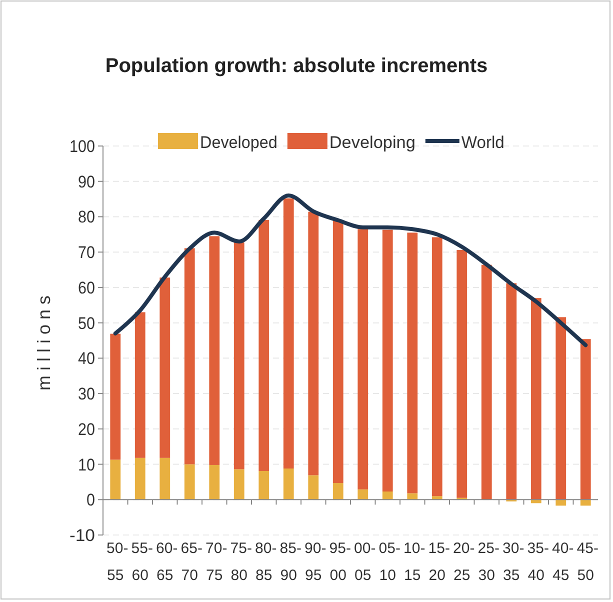 Image resolution: width=613 pixels, height=602 pixels. Describe the element at coordinates (87, 182) in the screenshot. I see `y-tick-label: 90` at that location.